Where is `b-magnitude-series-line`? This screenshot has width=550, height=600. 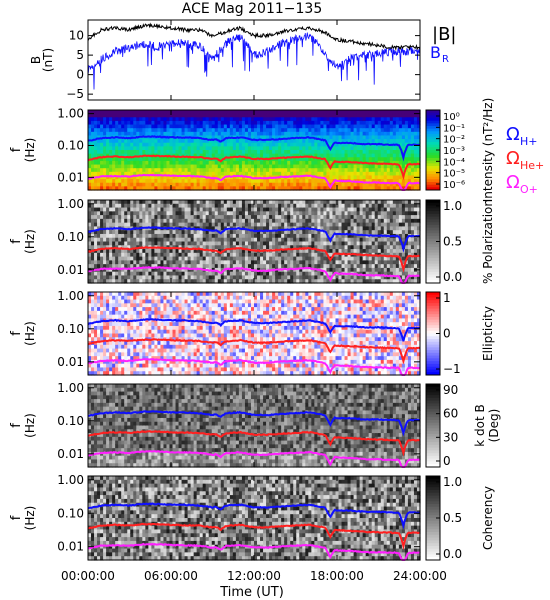 b-magnitude-series-line is located at coordinates (254, 36).